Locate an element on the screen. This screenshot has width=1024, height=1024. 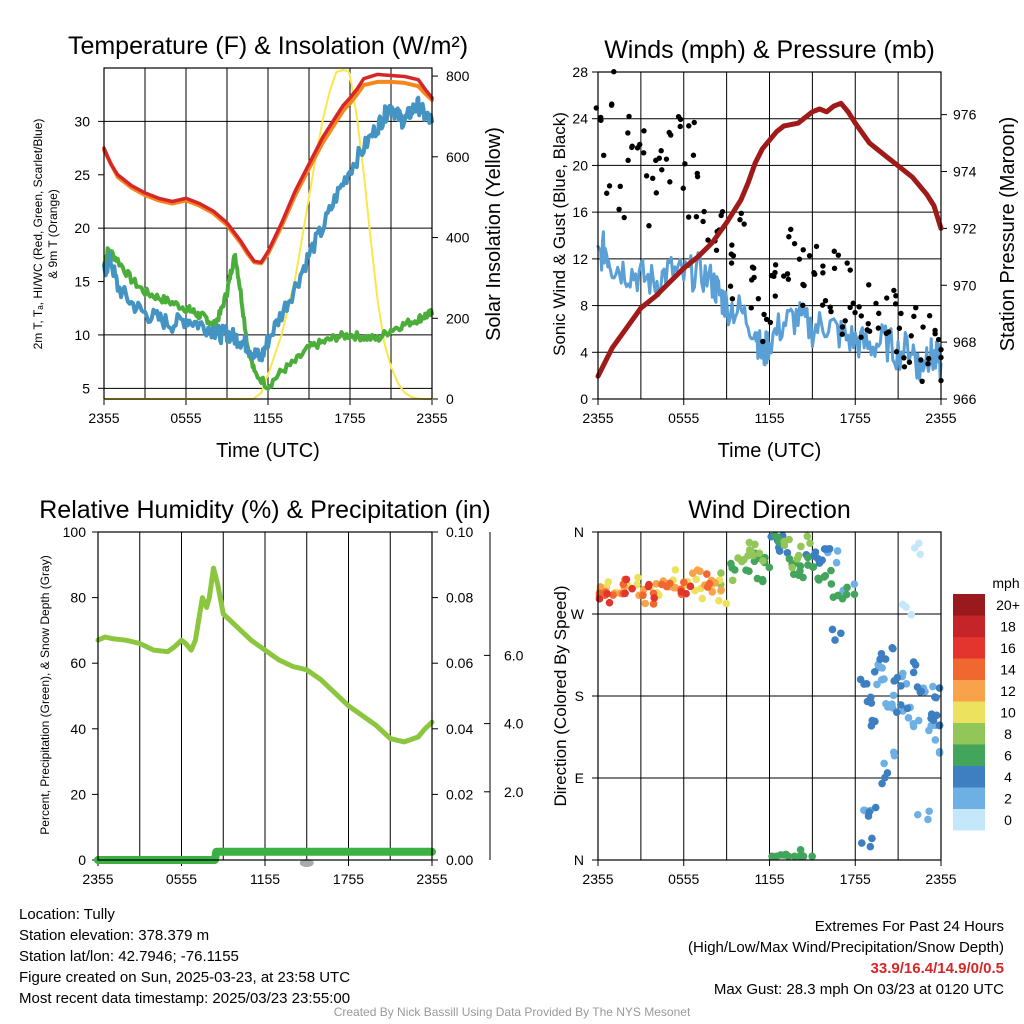
y-tick-label: 5 is located at coordinates (86, 388).